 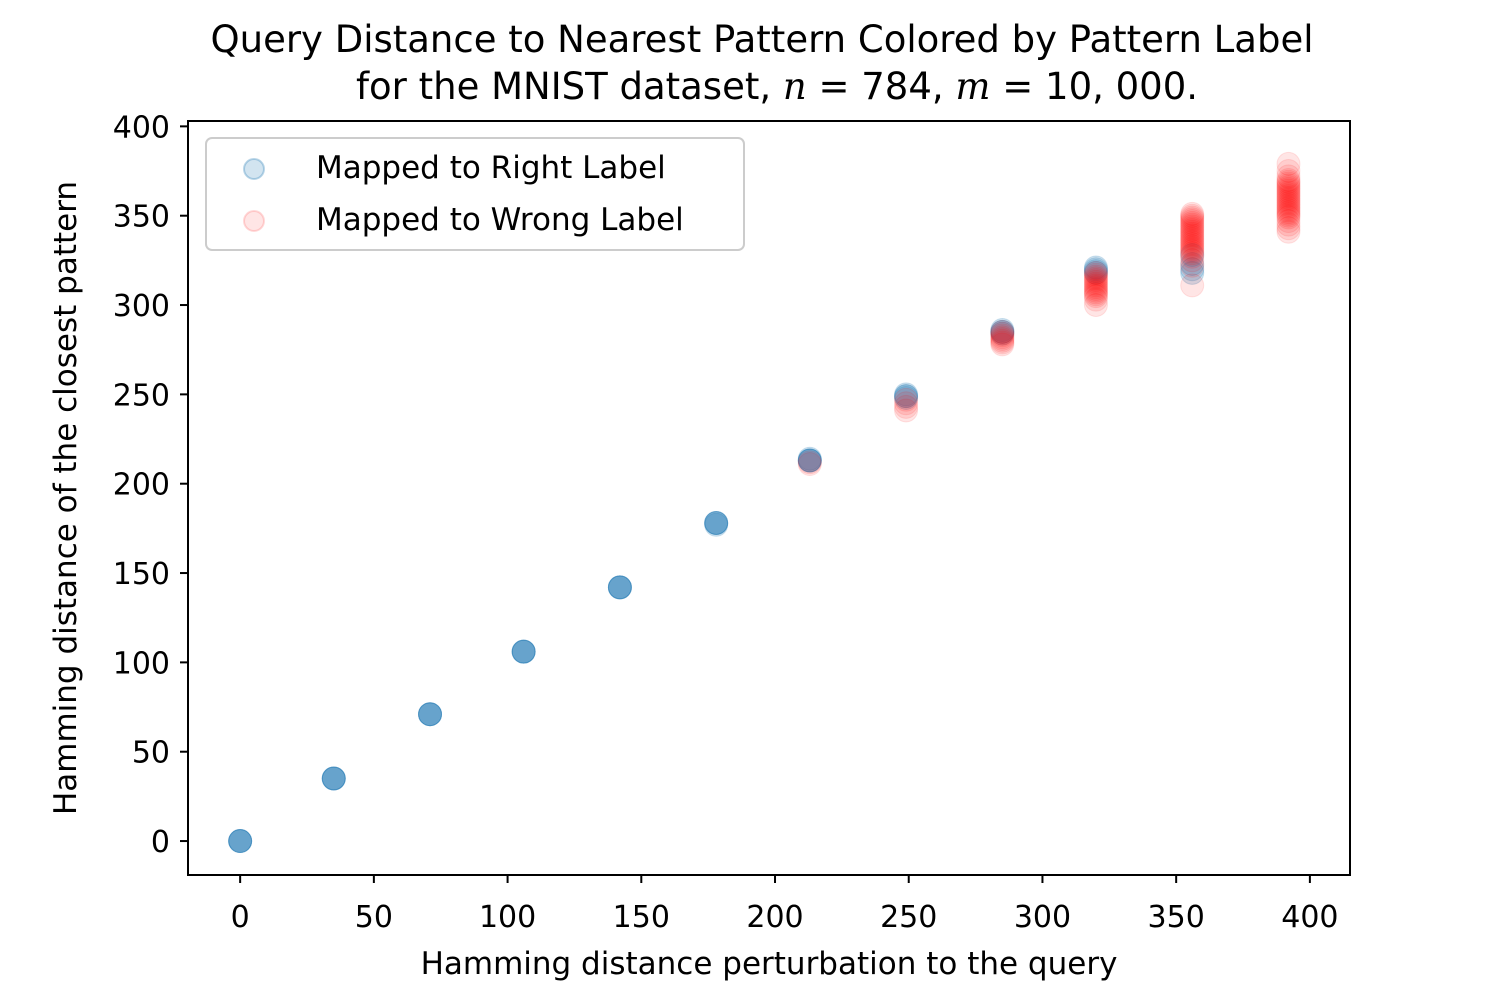 What do you see at coordinates (141, 217) in the screenshot?
I see `y-tick-label: 350` at bounding box center [141, 217].